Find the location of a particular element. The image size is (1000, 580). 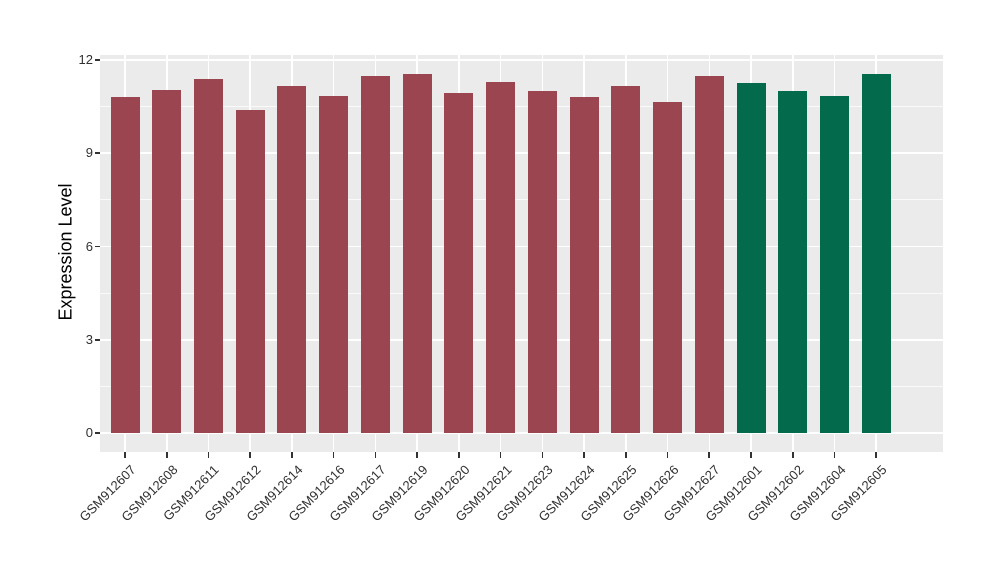

bar-GSM912611 is located at coordinates (208, 255).